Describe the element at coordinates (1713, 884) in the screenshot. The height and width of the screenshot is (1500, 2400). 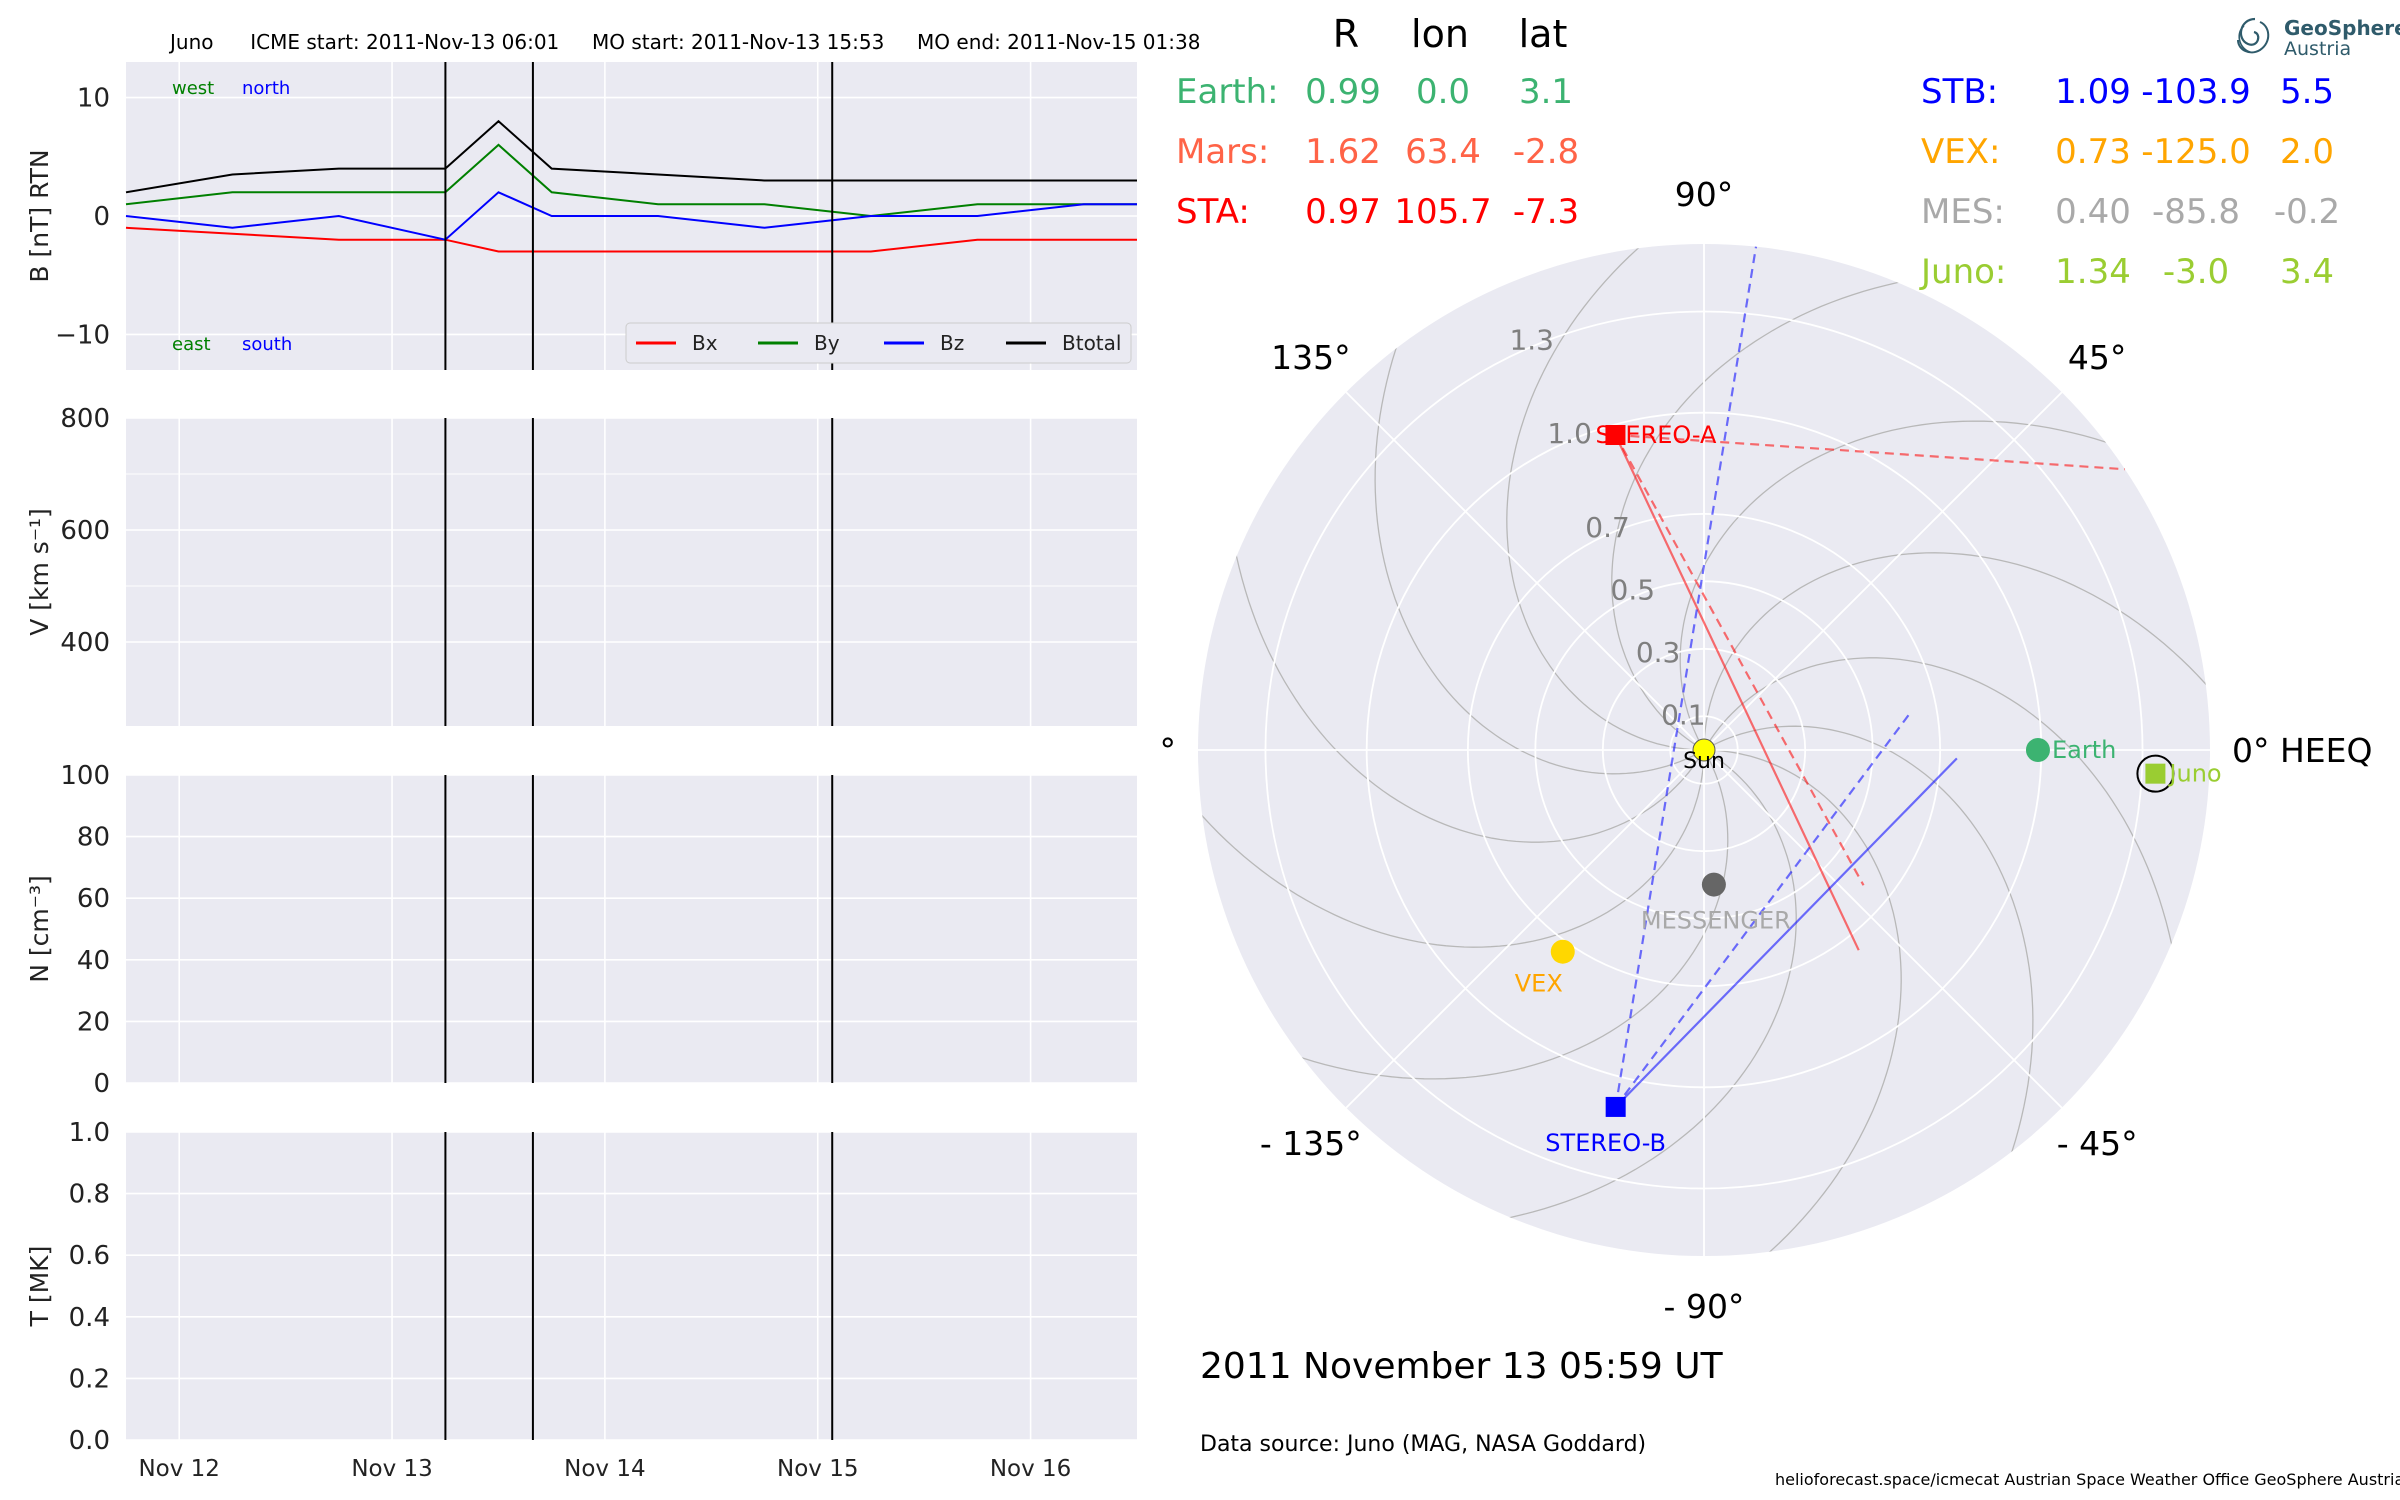
I see `messenger-marker` at that location.